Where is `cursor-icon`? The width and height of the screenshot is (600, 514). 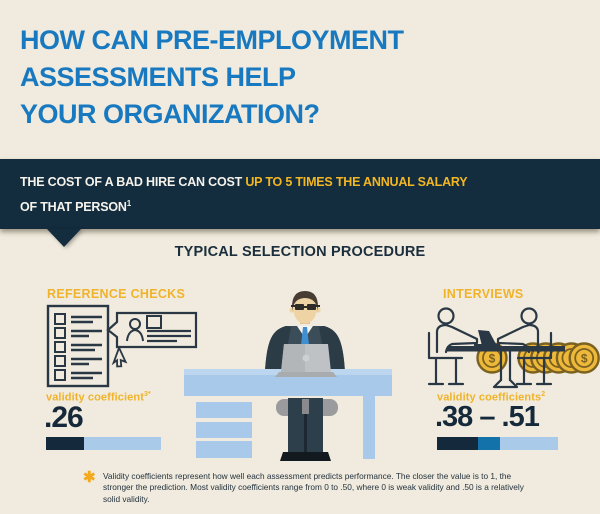 cursor-icon is located at coordinates (119, 356).